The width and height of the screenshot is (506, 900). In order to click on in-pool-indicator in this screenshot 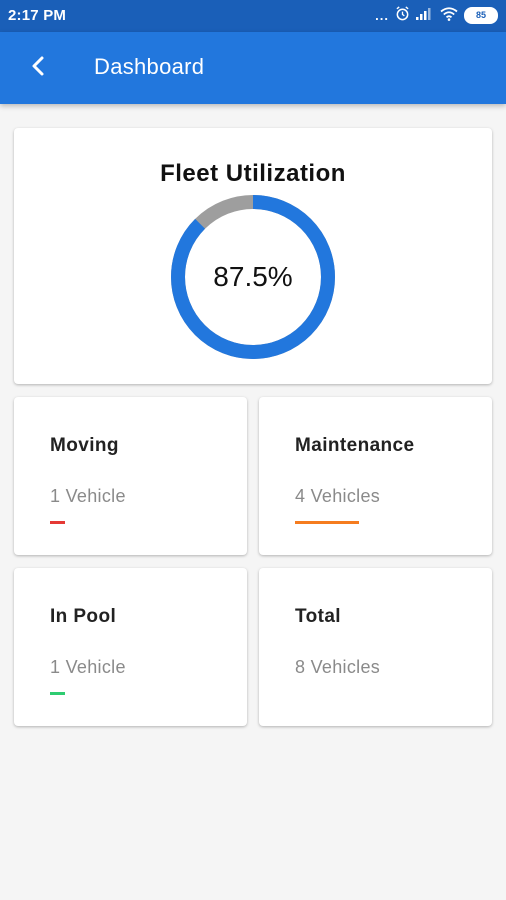, I will do `click(57, 693)`.